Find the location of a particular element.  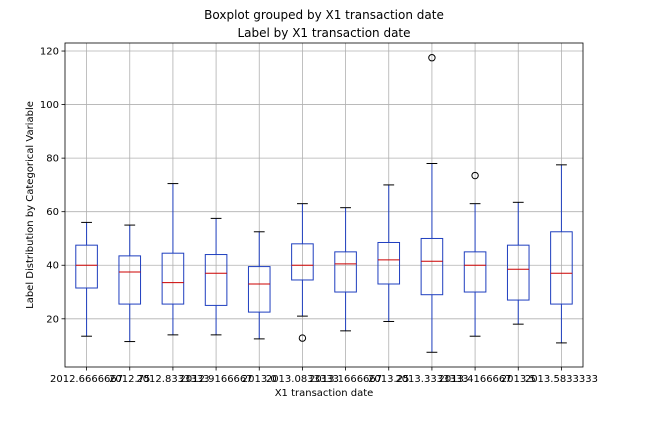

x-tick-label: 2012.9166667 is located at coordinates (215, 379).